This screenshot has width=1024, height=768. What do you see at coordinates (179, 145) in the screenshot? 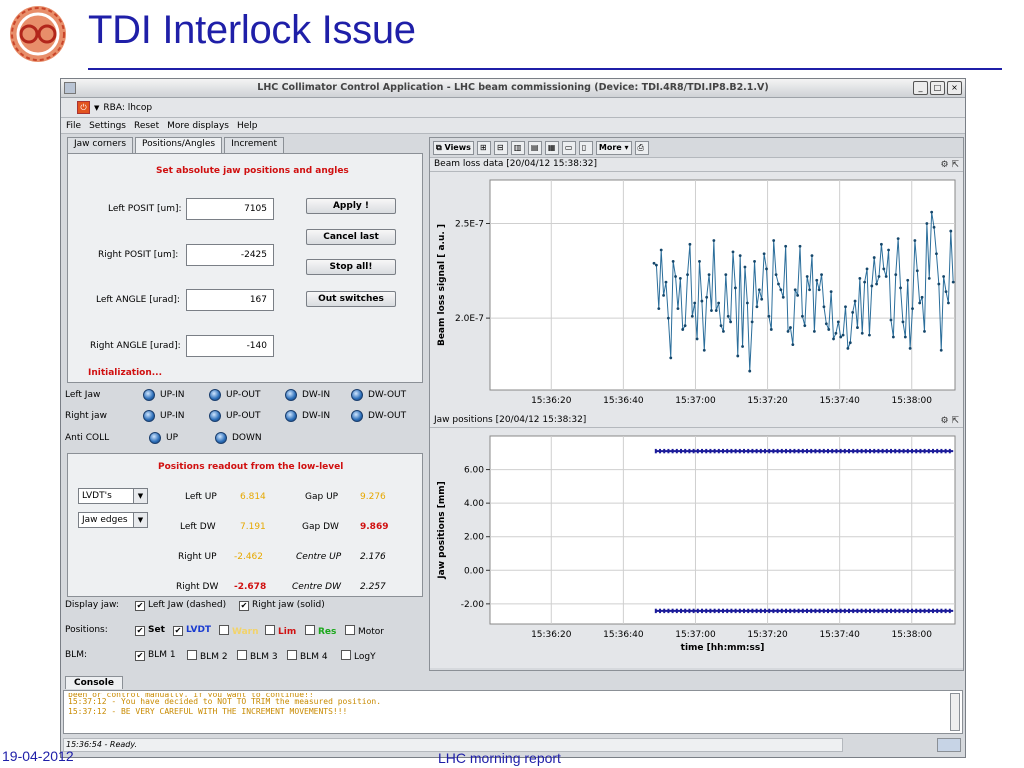
I see `tab-positions-angles: Positions/Angles` at bounding box center [179, 145].